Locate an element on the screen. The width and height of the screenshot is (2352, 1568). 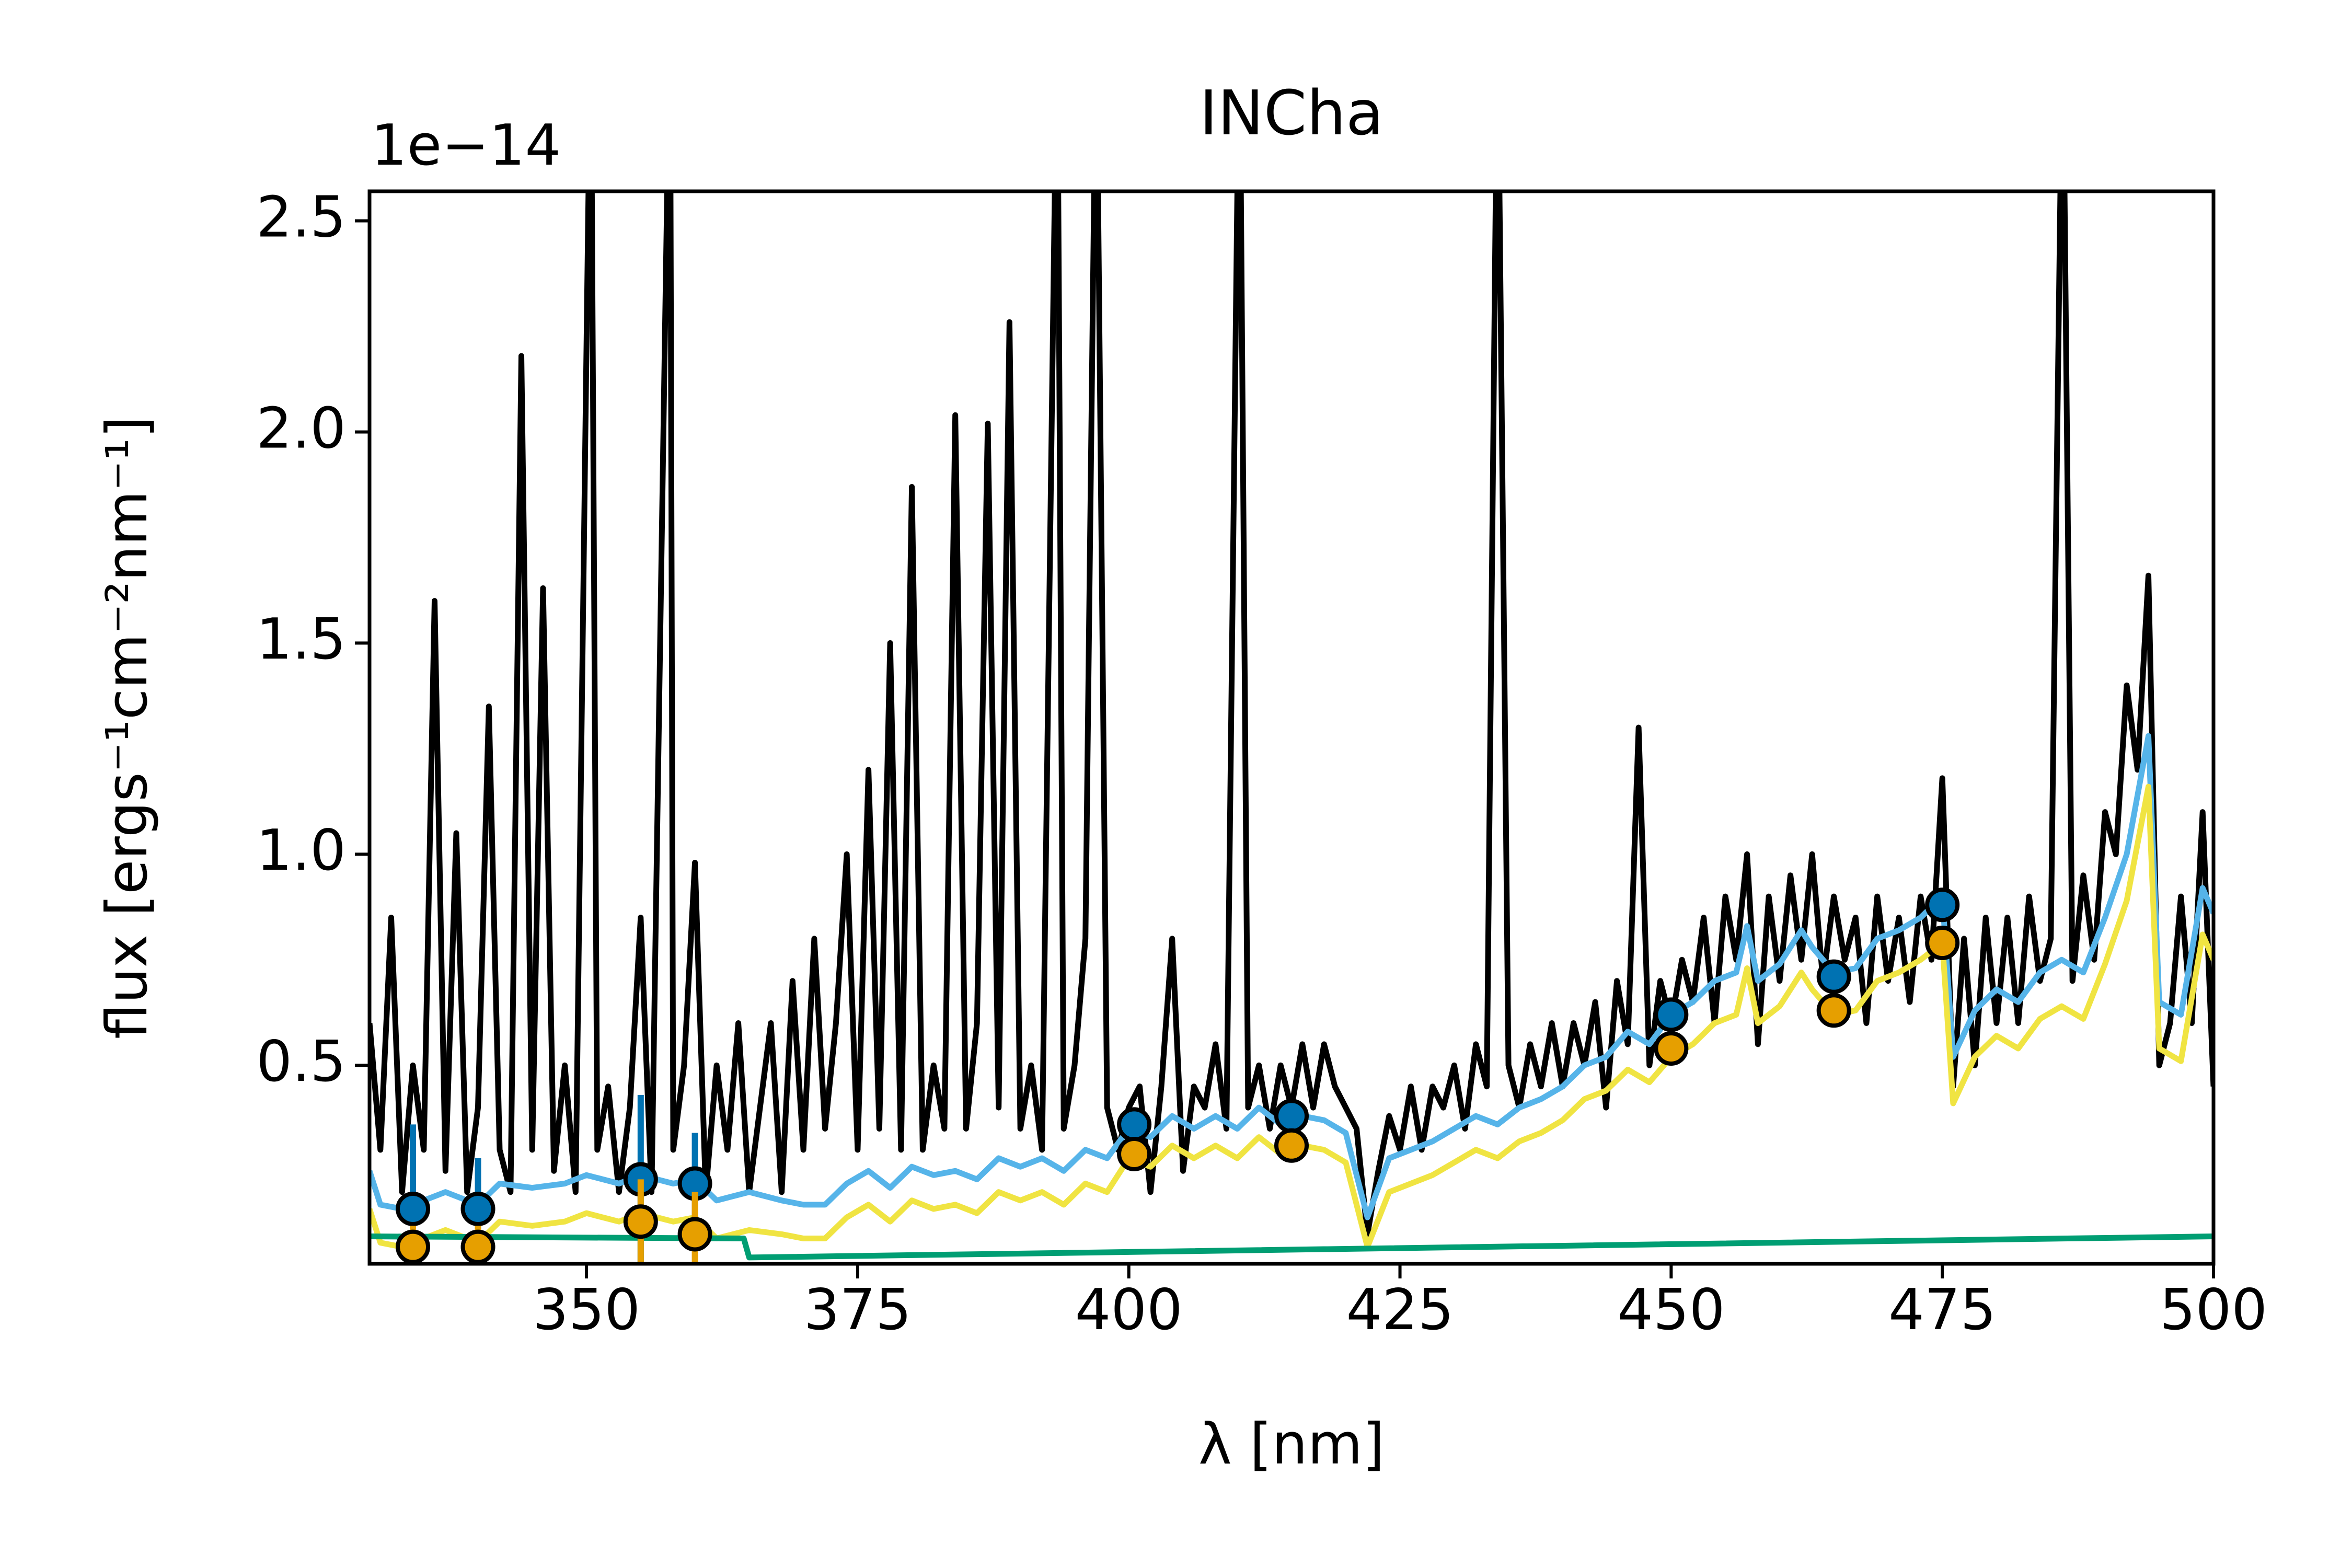
chart-title: INCha is located at coordinates (1292, 113).